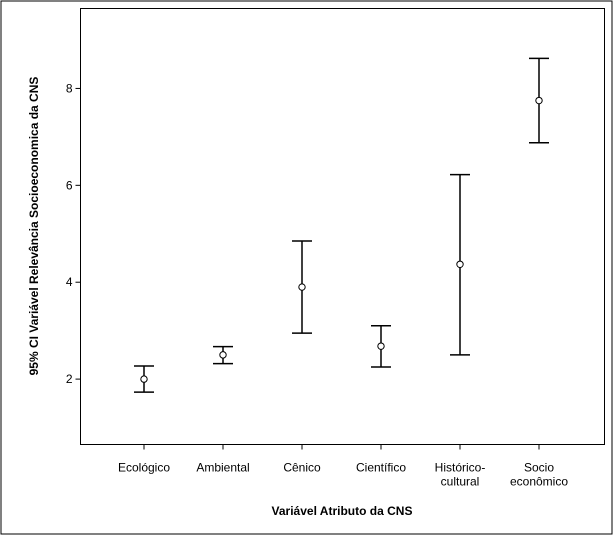 The image size is (614, 541). What do you see at coordinates (222, 468) in the screenshot?
I see `x-tick-label-1: Ambiental` at bounding box center [222, 468].